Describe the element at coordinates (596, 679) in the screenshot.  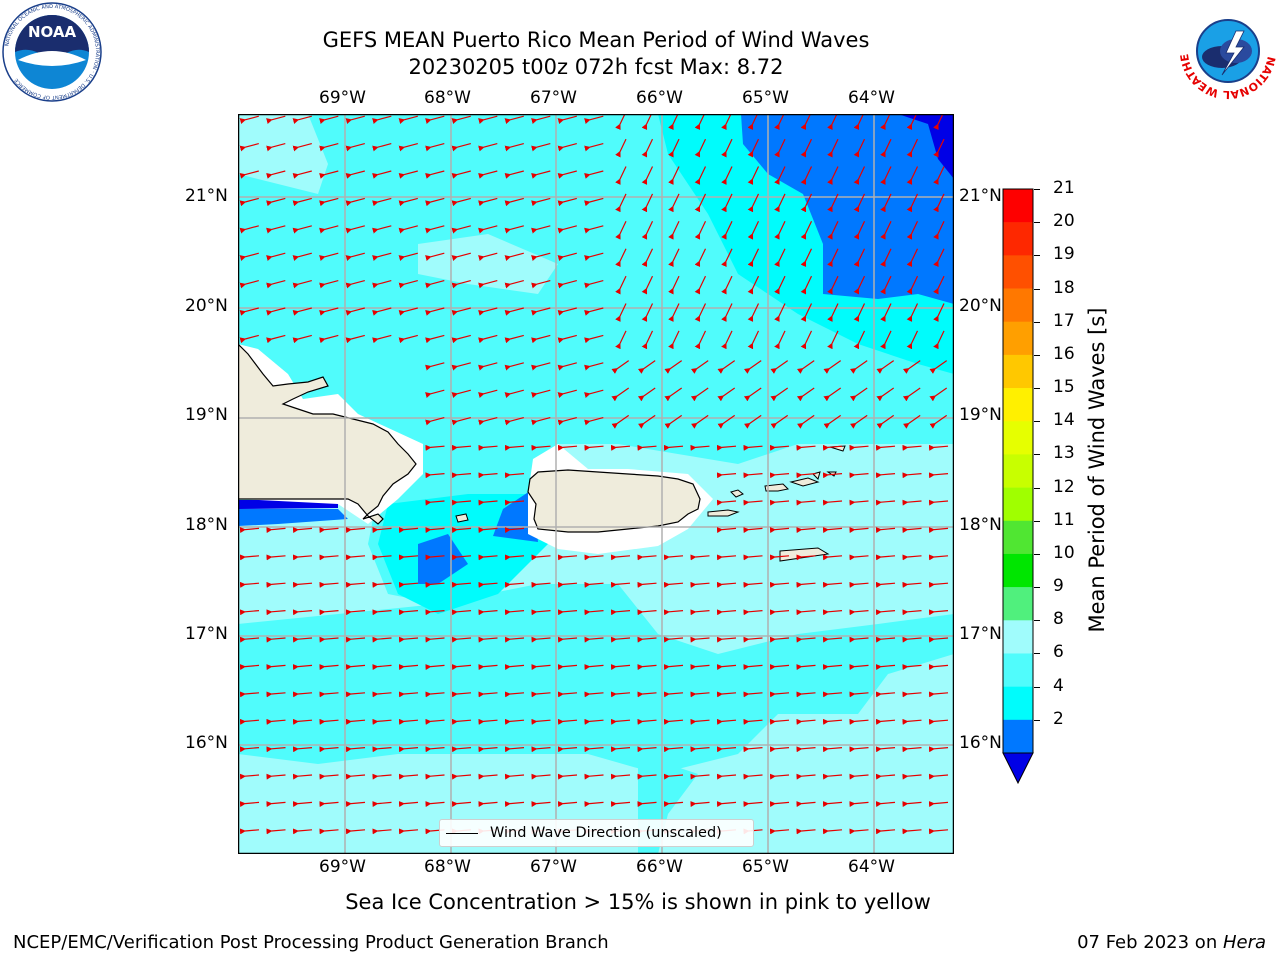
I see `period-6-8-south` at that location.